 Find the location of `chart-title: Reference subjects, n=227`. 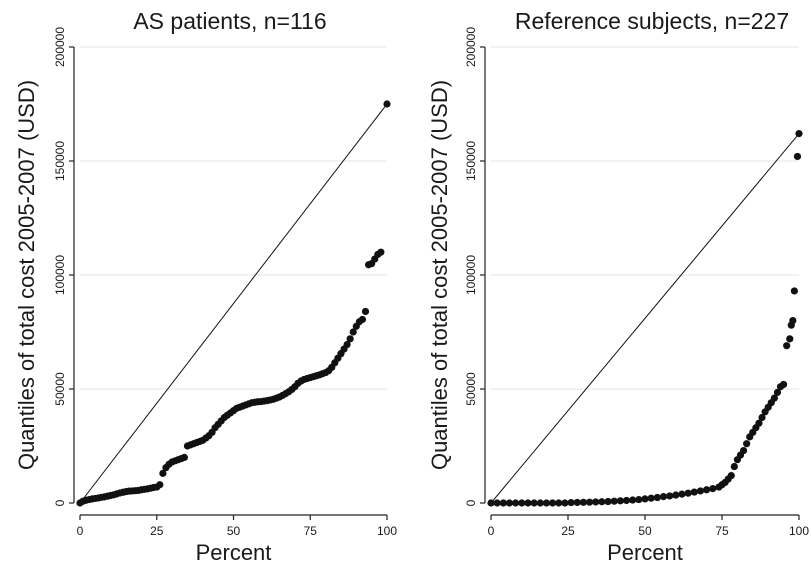

chart-title: Reference subjects, n=227 is located at coordinates (652, 21).